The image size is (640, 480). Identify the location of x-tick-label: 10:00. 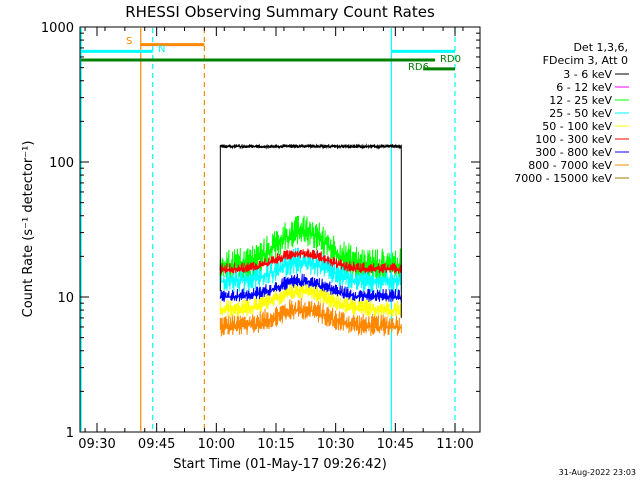
(216, 444).